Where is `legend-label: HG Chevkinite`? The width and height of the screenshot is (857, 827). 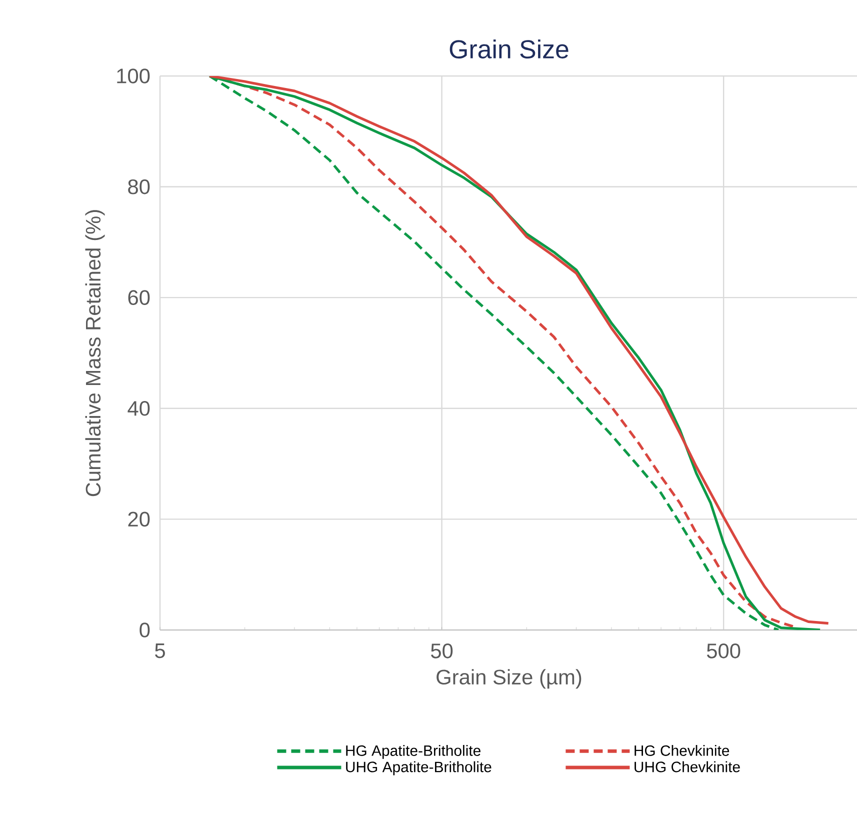
legend-label: HG Chevkinite is located at coordinates (682, 750).